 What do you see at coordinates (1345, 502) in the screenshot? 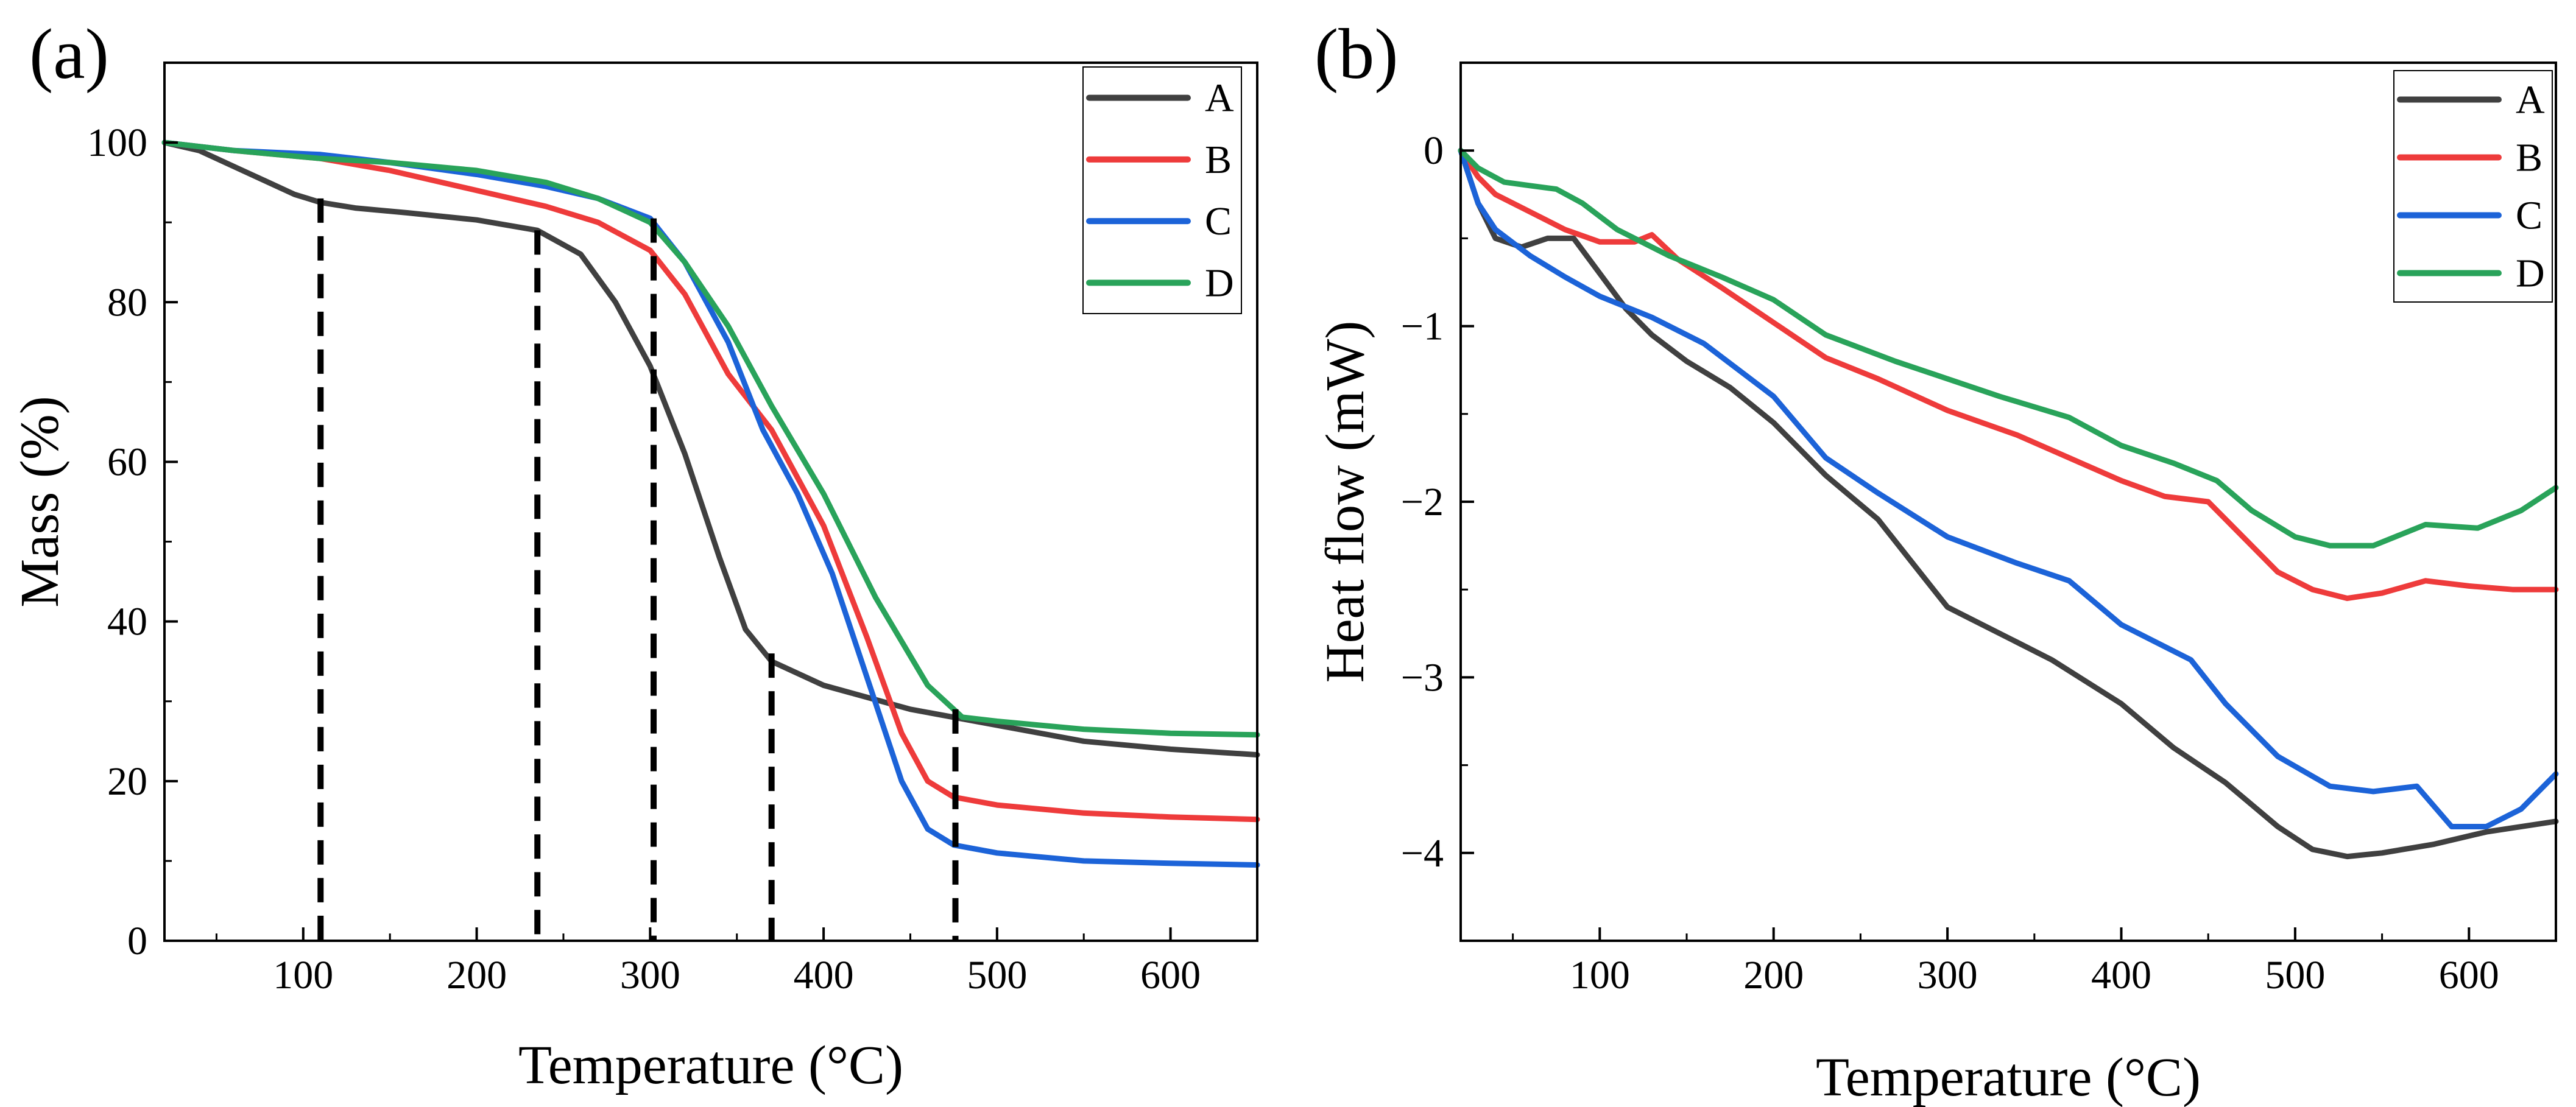
I see `y-axis-title-b: Heat flow (mW)` at bounding box center [1345, 502].